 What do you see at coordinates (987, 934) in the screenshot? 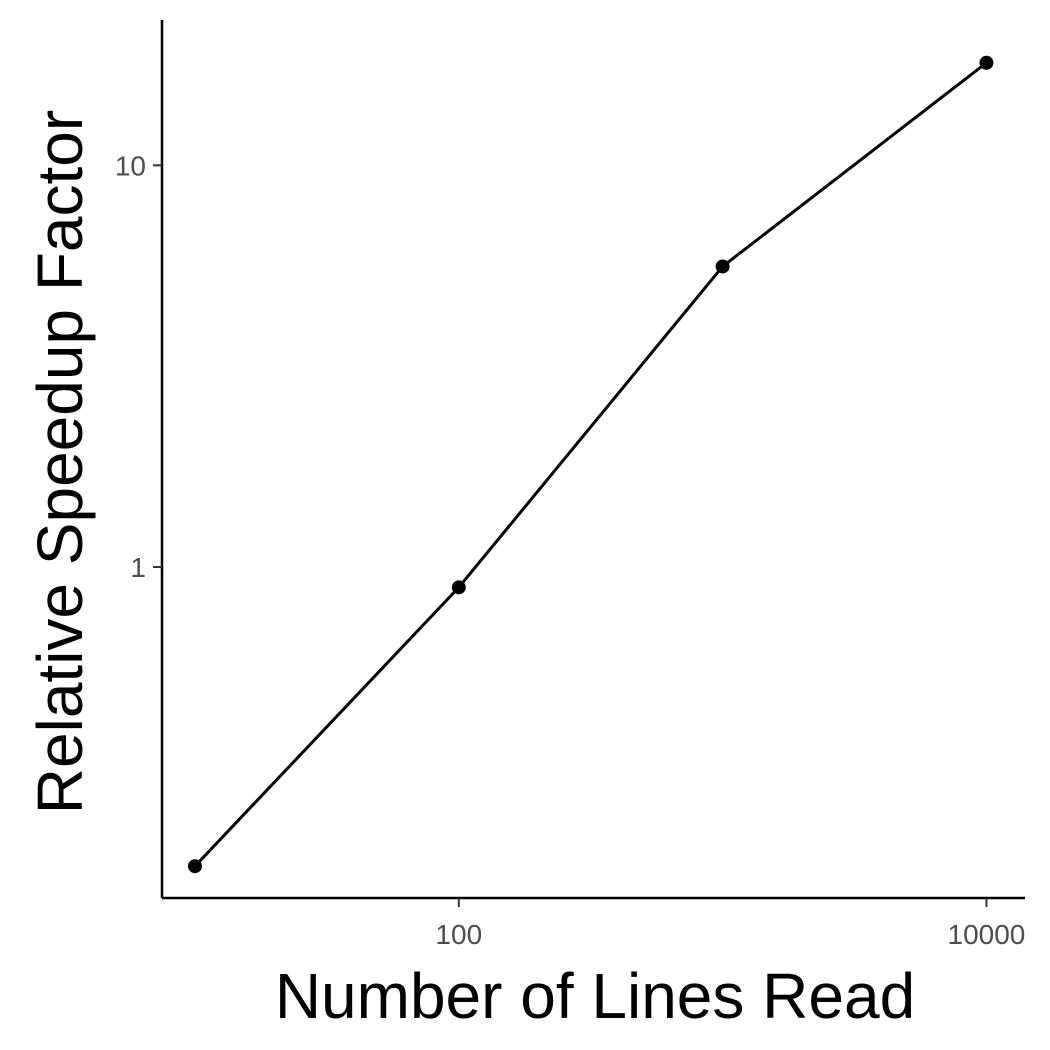
I see `x-tick-label: 10000` at bounding box center [987, 934].